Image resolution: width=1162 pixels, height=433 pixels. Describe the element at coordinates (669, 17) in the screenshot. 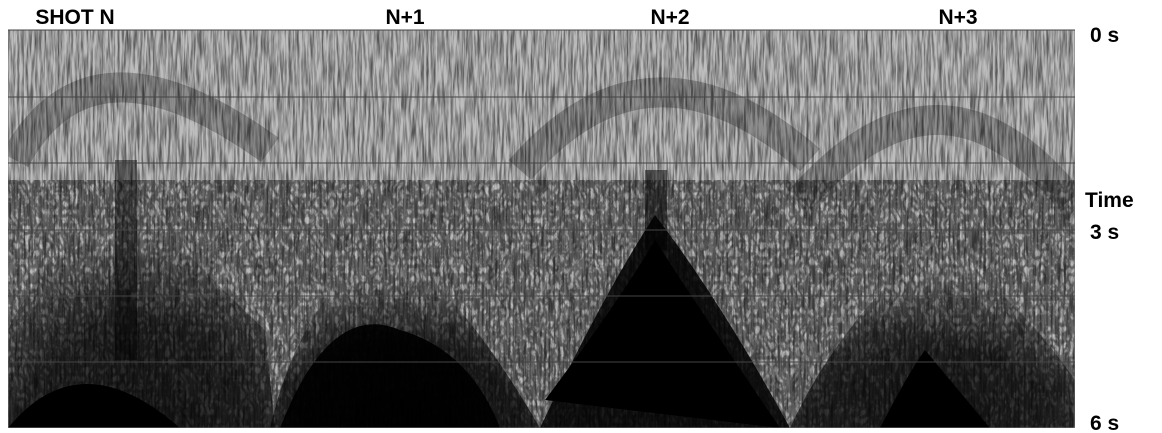

I see `shot-label: N+2` at that location.